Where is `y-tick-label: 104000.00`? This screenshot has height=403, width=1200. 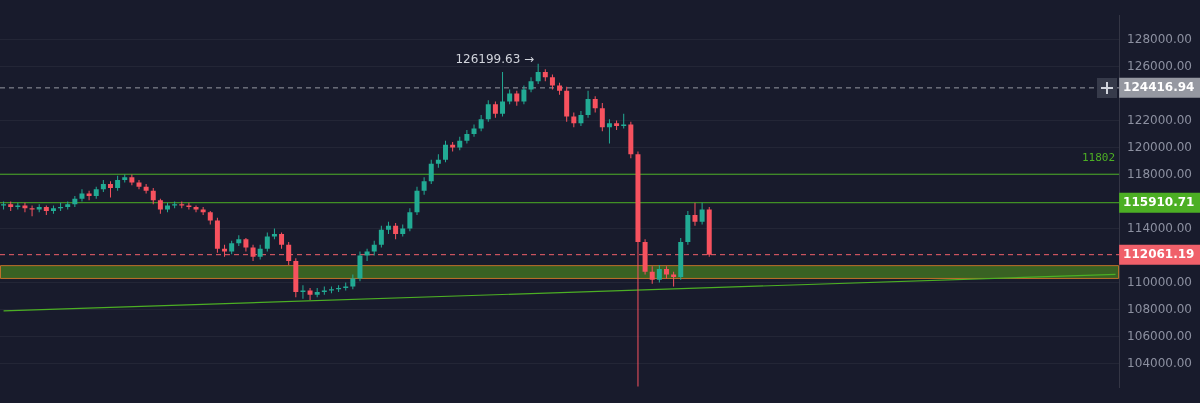
y-tick-label: 104000.00 is located at coordinates (1160, 362).